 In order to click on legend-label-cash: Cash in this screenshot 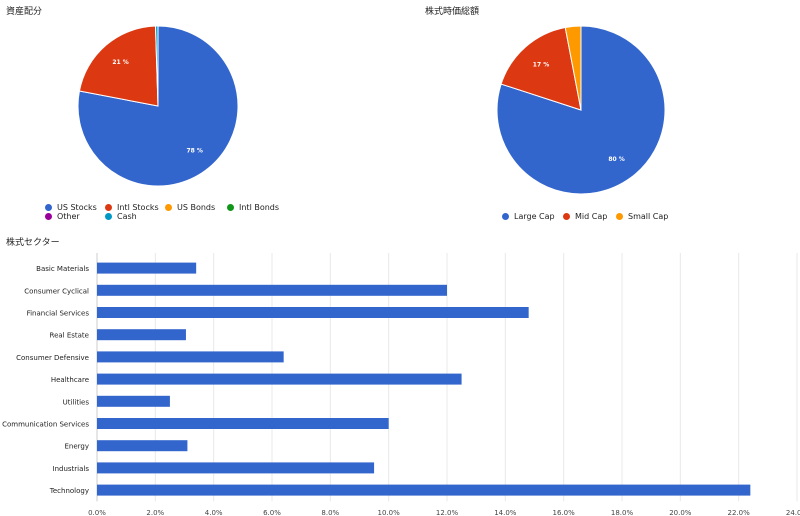, I will do `click(127, 216)`.